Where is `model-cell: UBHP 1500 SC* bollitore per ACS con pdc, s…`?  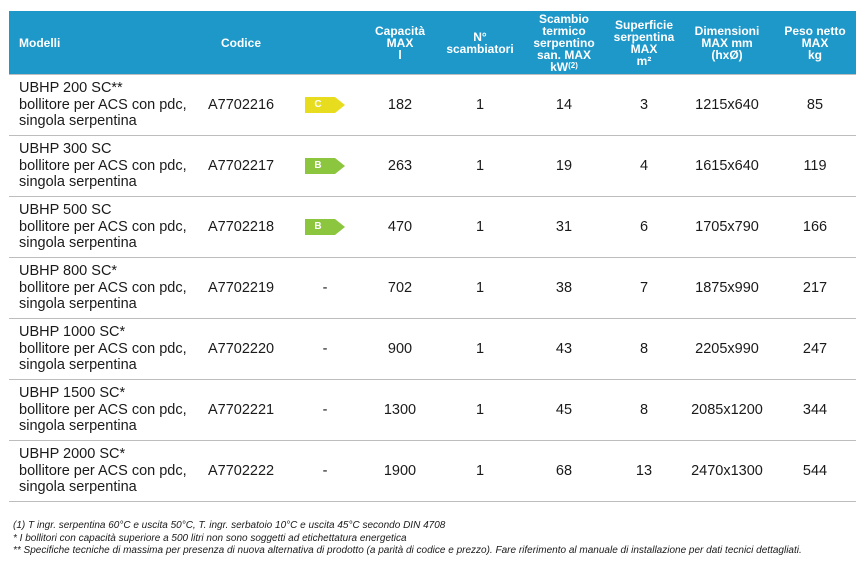
model-cell: UBHP 1500 SC* bollitore per ACS con pdc, s… is located at coordinates (100, 410).